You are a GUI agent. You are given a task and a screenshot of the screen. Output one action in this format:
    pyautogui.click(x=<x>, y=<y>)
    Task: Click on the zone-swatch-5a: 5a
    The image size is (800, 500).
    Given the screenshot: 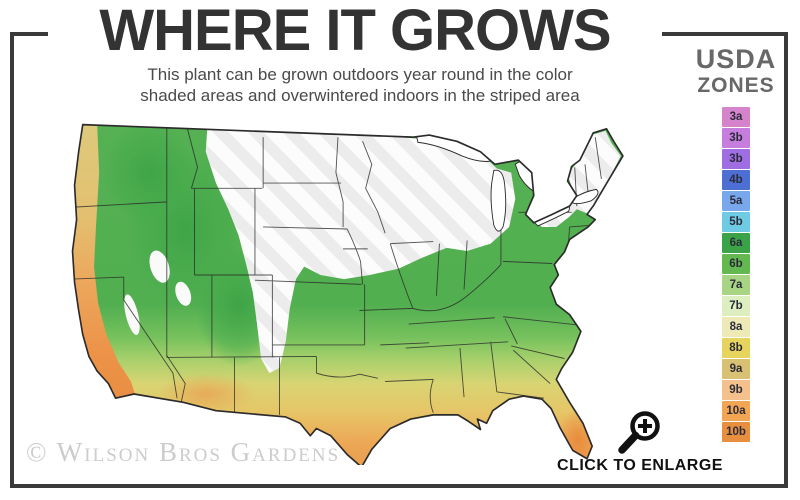 What is the action you would take?
    pyautogui.click(x=736, y=201)
    